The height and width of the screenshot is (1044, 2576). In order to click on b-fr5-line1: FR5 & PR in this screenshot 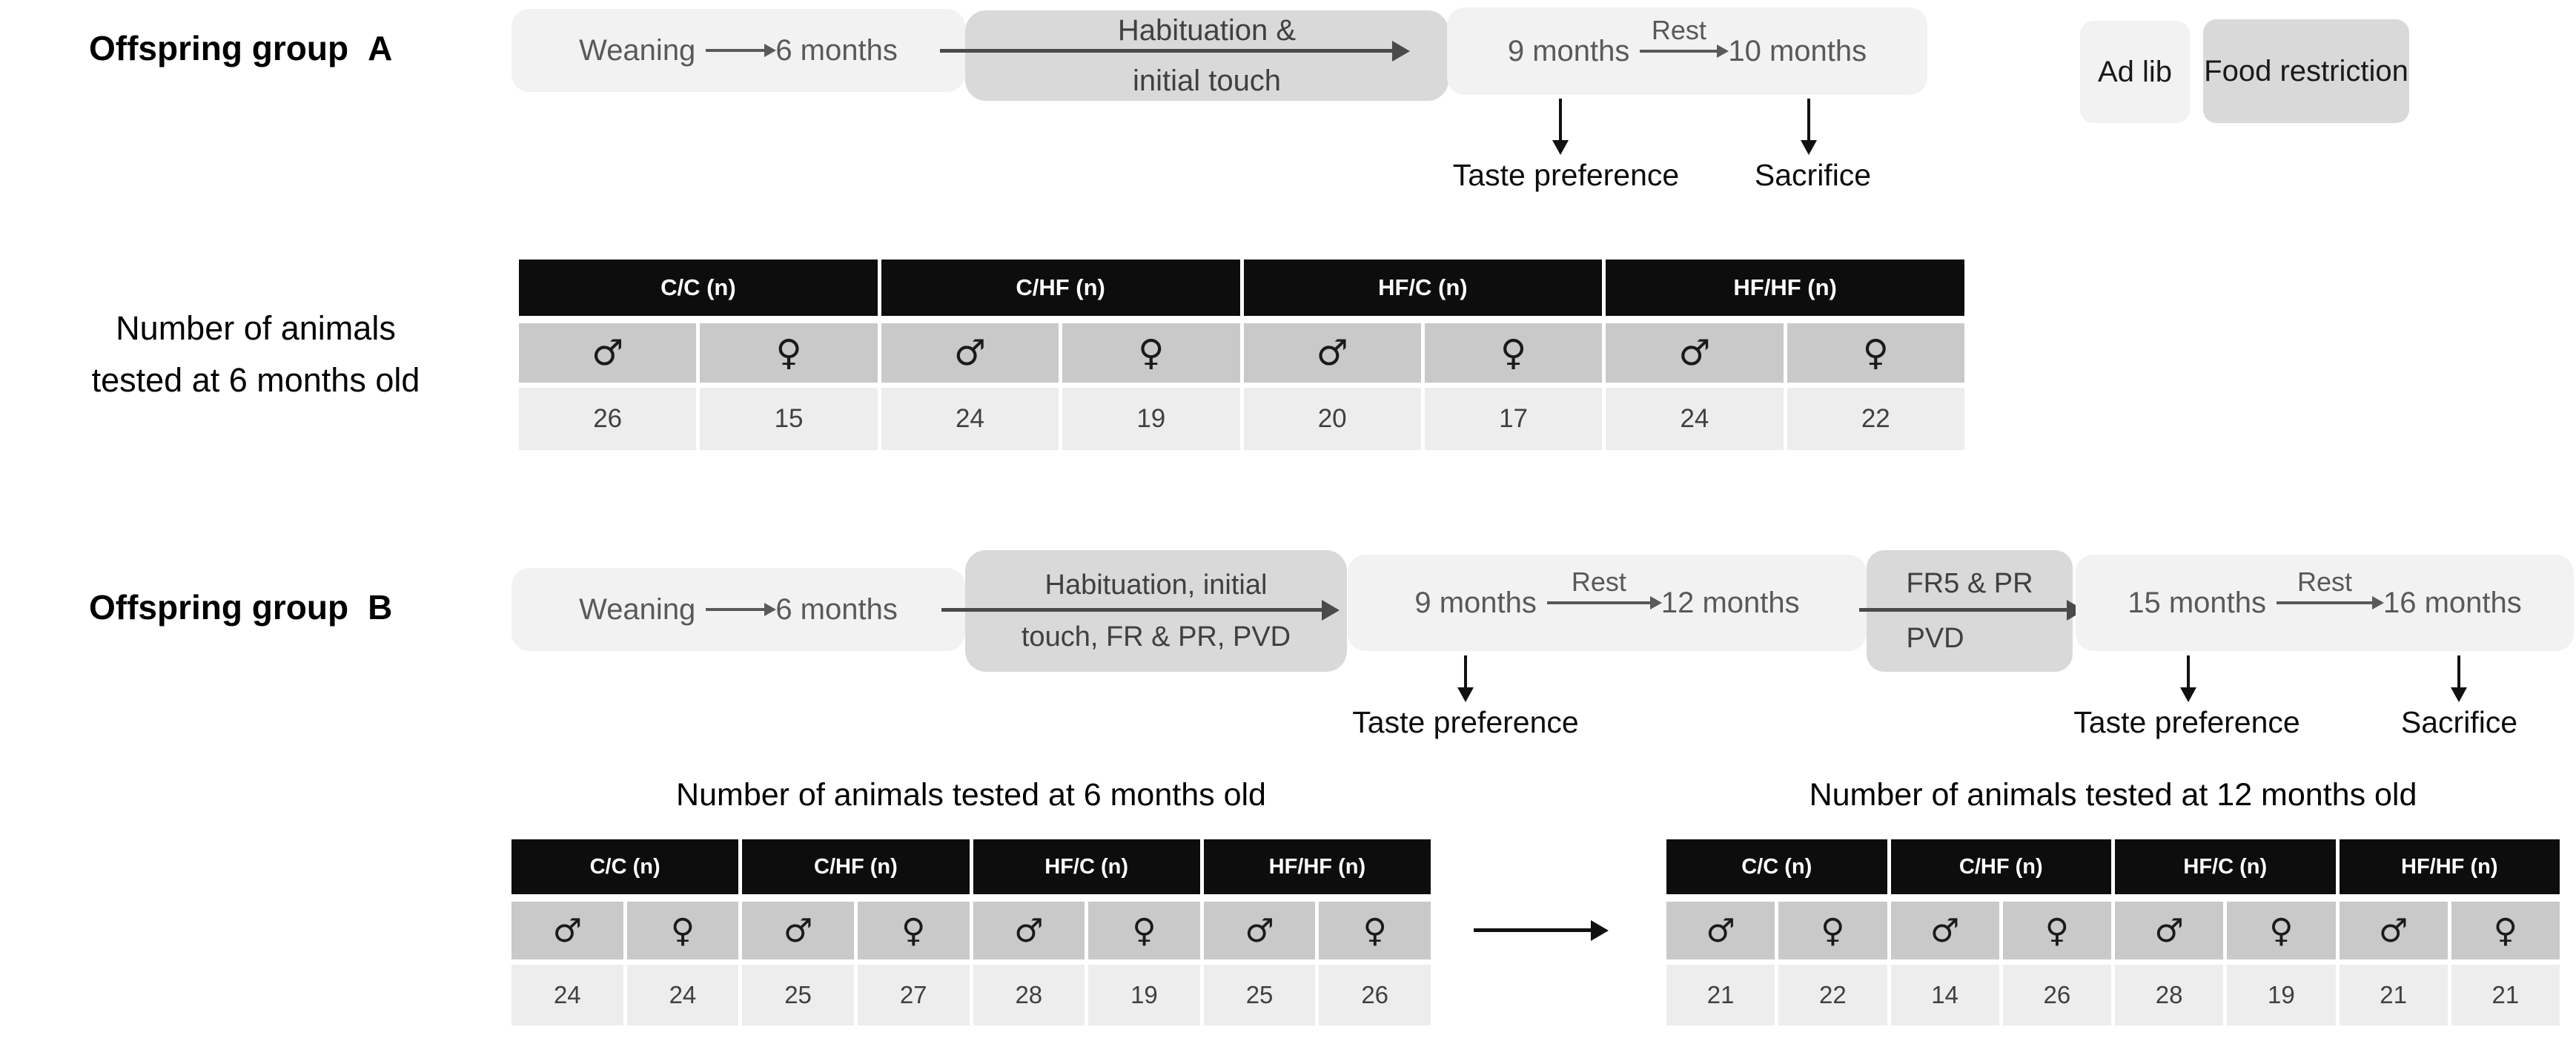, I will do `click(1969, 583)`.